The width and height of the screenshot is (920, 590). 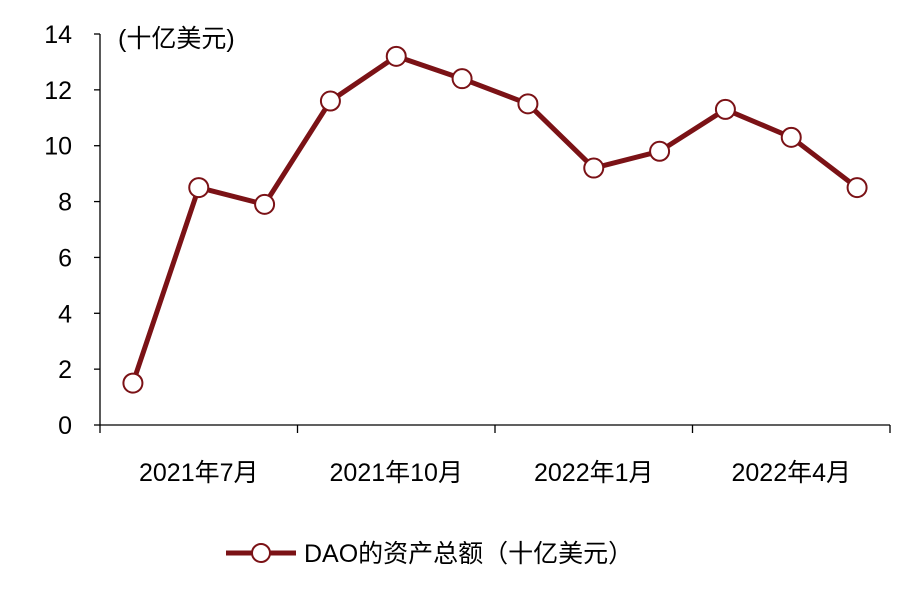 I want to click on y-tick-label: 0, so click(x=65, y=426).